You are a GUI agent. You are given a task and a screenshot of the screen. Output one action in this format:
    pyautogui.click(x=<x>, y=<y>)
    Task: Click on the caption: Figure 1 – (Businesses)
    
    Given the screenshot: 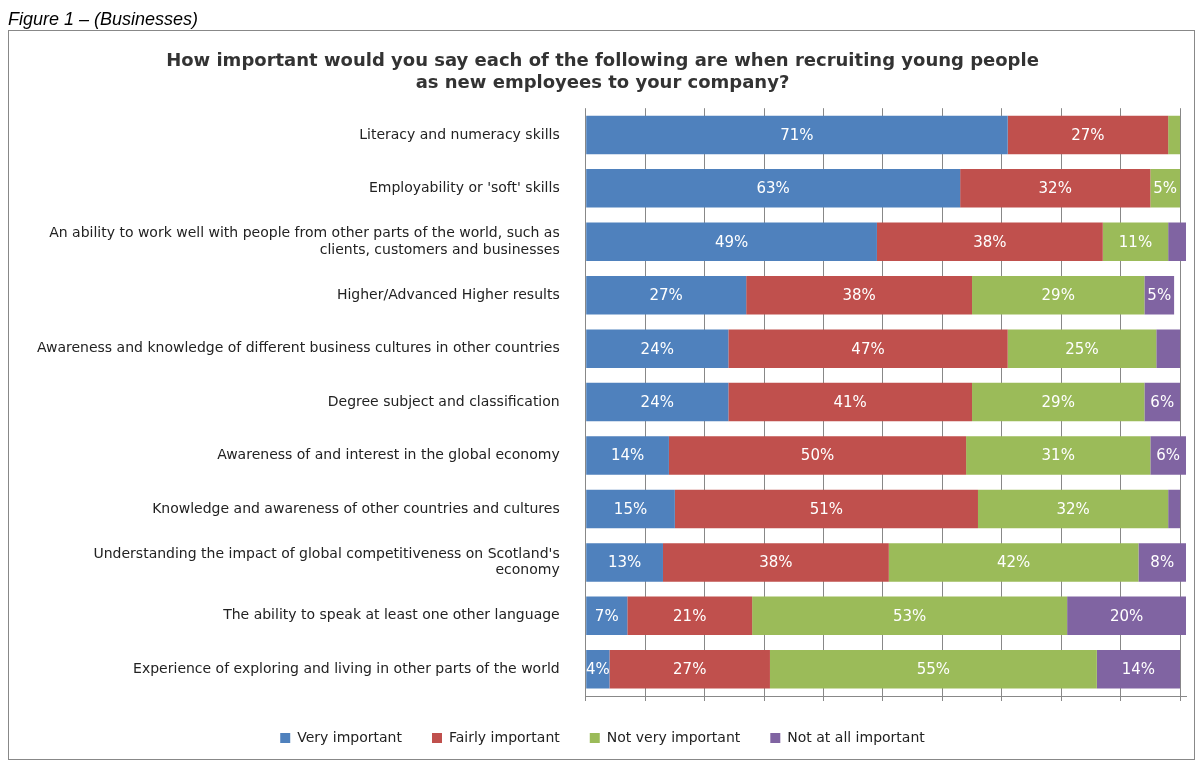 What is the action you would take?
    pyautogui.click(x=104, y=19)
    